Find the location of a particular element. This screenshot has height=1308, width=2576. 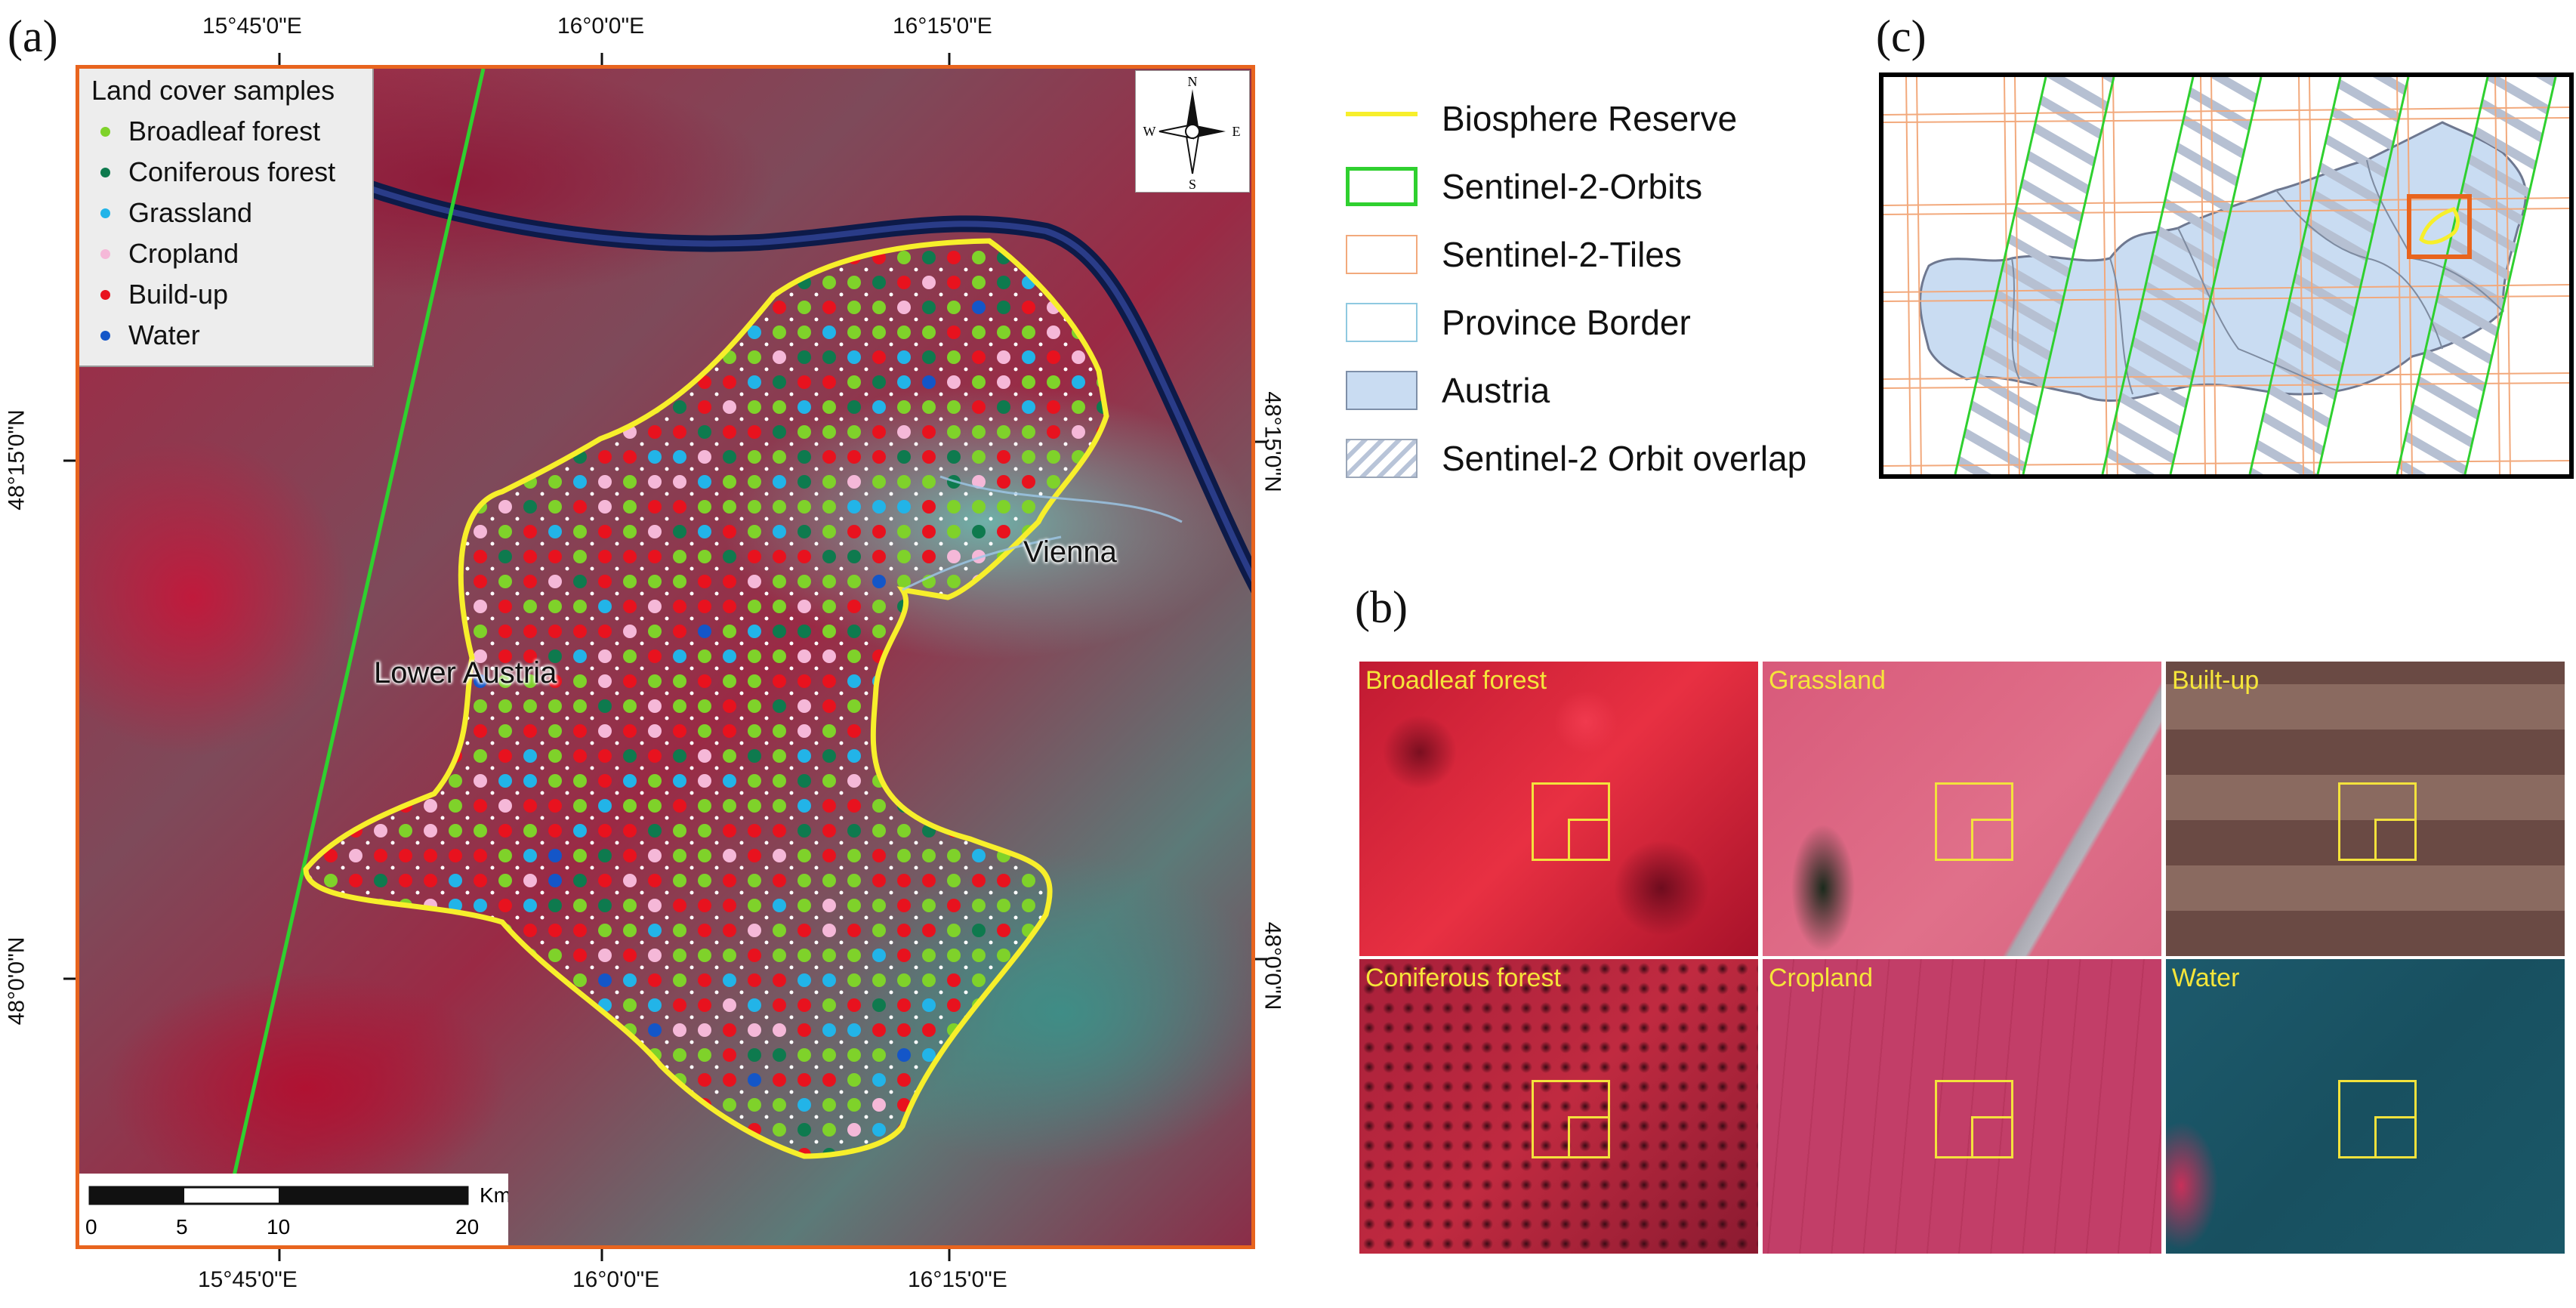

orange-box-icon is located at coordinates (1382, 255).